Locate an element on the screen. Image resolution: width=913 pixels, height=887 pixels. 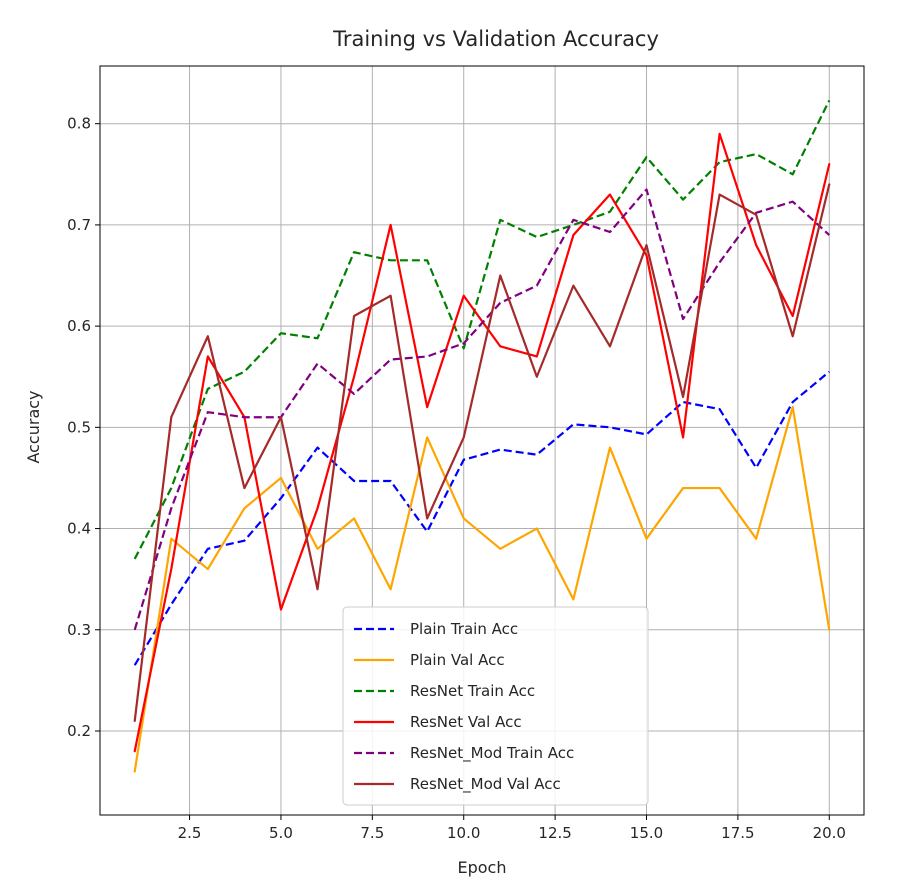
y-tick-label: 0.7 is located at coordinates (79, 225).